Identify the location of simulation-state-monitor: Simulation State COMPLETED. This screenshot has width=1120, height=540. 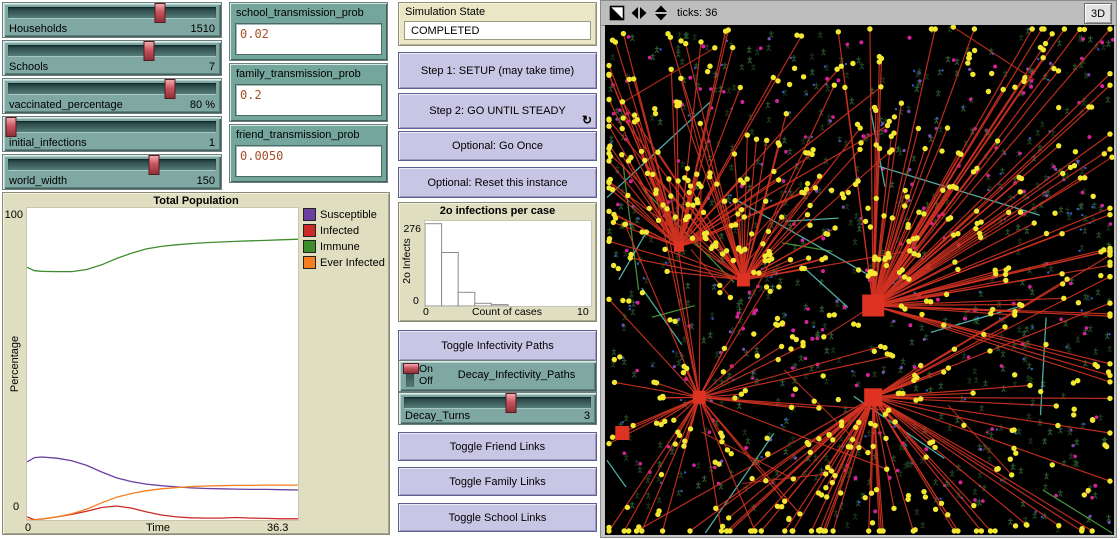
(497, 24).